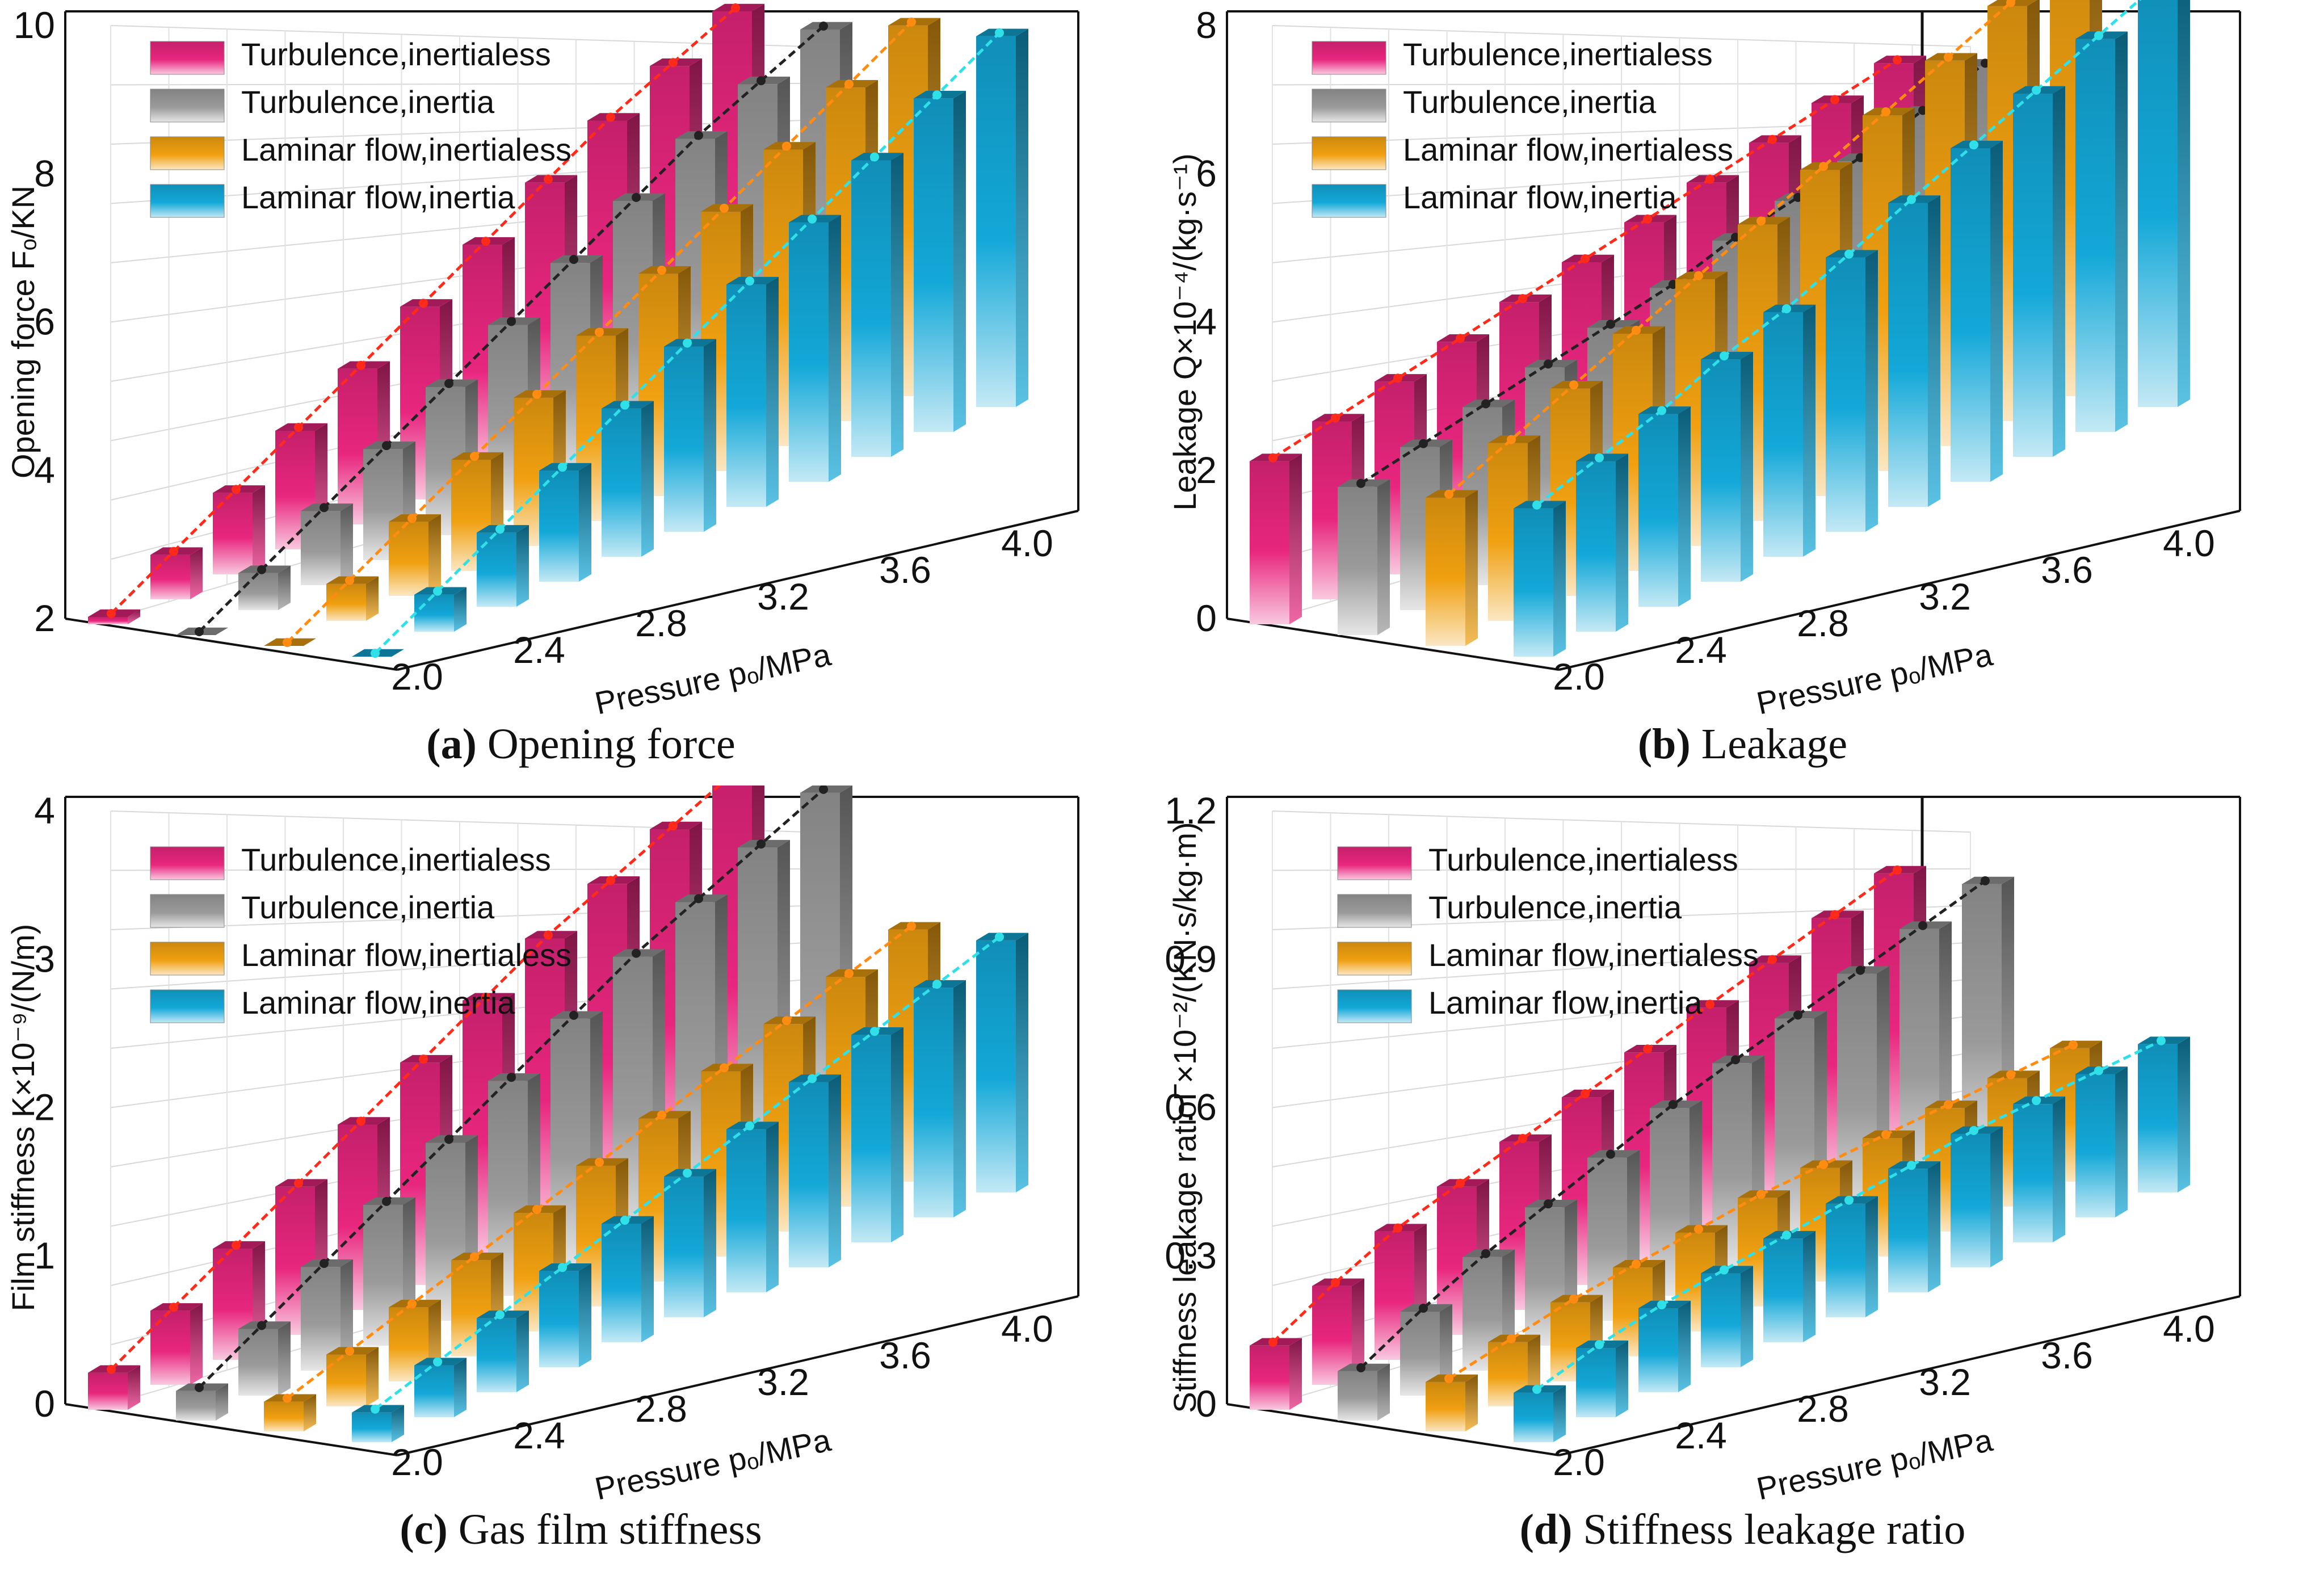  What do you see at coordinates (905, 570) in the screenshot?
I see `x-tick-label: 3.6` at bounding box center [905, 570].